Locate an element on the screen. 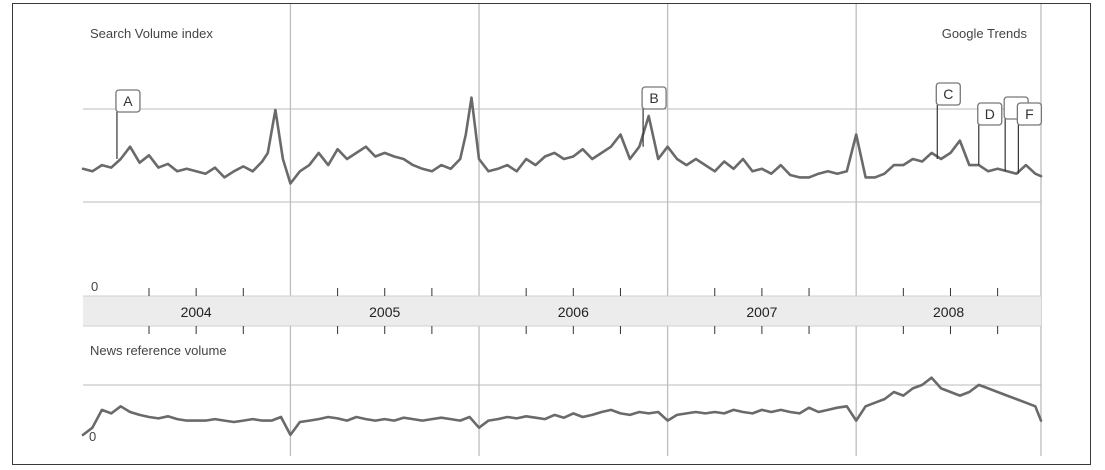 The image size is (1105, 470). event-label: F is located at coordinates (1029, 114).